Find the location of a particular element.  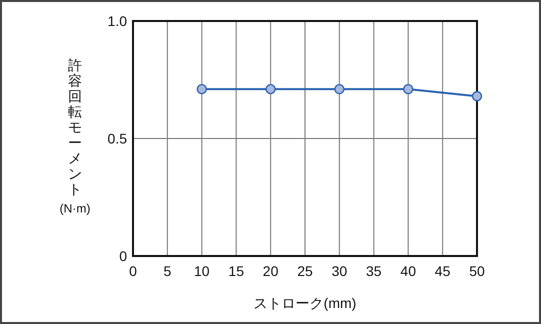

x-tick-label: 20 is located at coordinates (270, 271).